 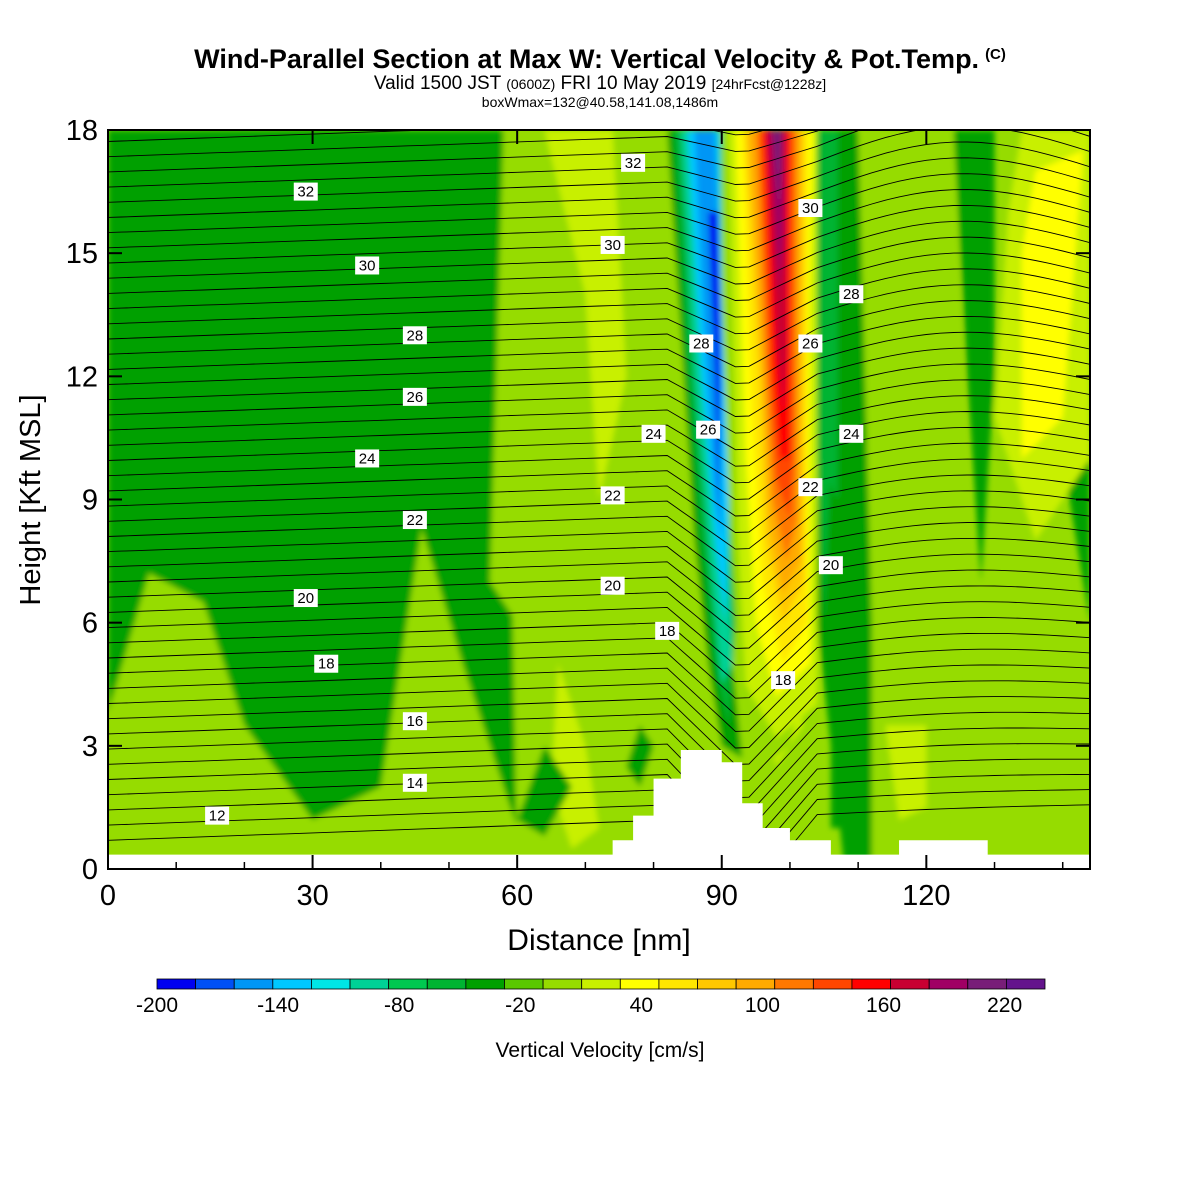 What do you see at coordinates (762, 1005) in the screenshot?
I see `colorbar-tick-label: 100` at bounding box center [762, 1005].